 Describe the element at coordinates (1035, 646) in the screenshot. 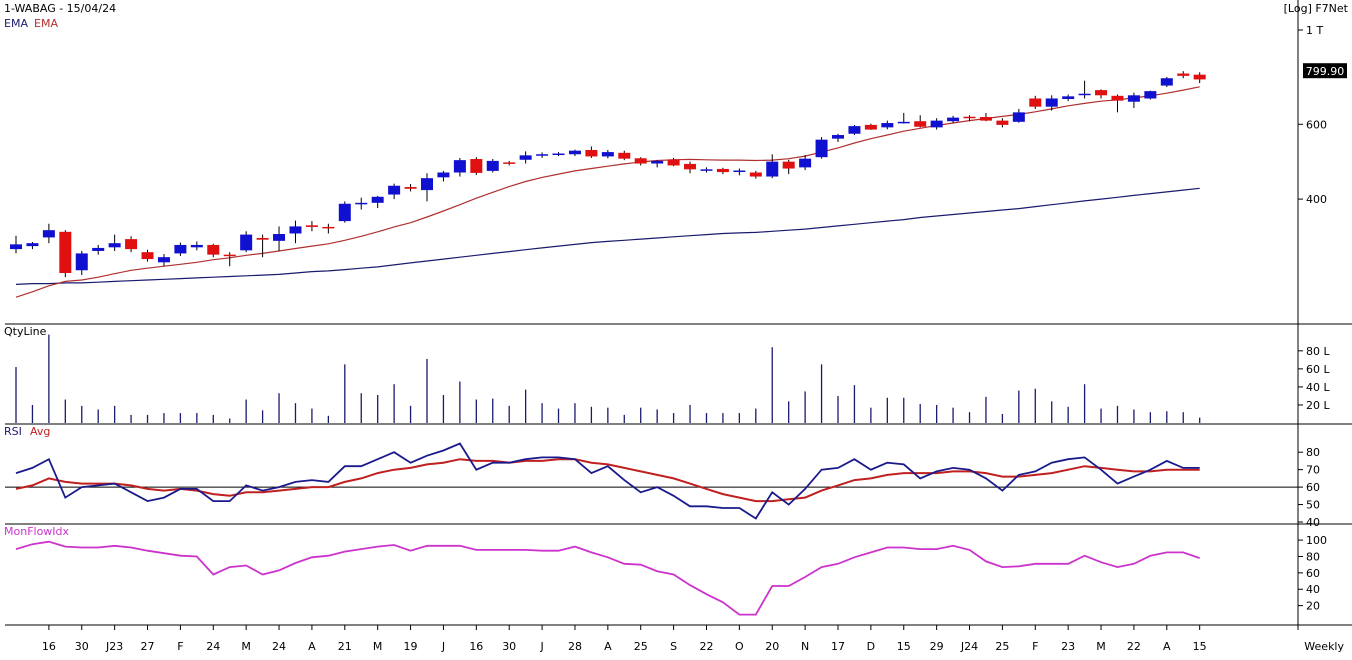

I see `x-tick-label: F` at that location.